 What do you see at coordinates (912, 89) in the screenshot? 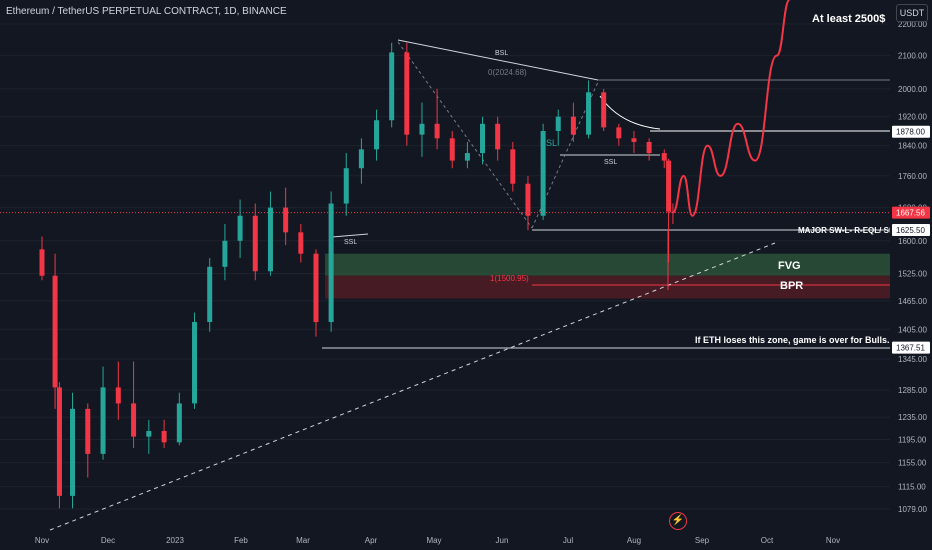
I see `price-tick-label: 2000.00` at bounding box center [912, 89].